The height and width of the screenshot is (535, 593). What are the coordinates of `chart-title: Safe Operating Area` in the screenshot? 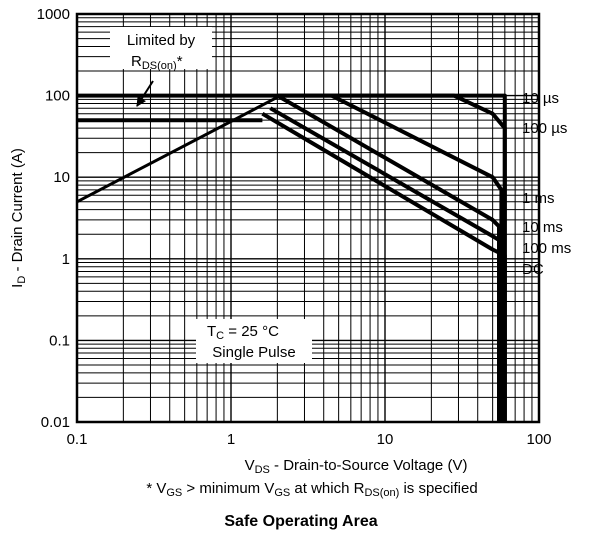 It's located at (300, 521).